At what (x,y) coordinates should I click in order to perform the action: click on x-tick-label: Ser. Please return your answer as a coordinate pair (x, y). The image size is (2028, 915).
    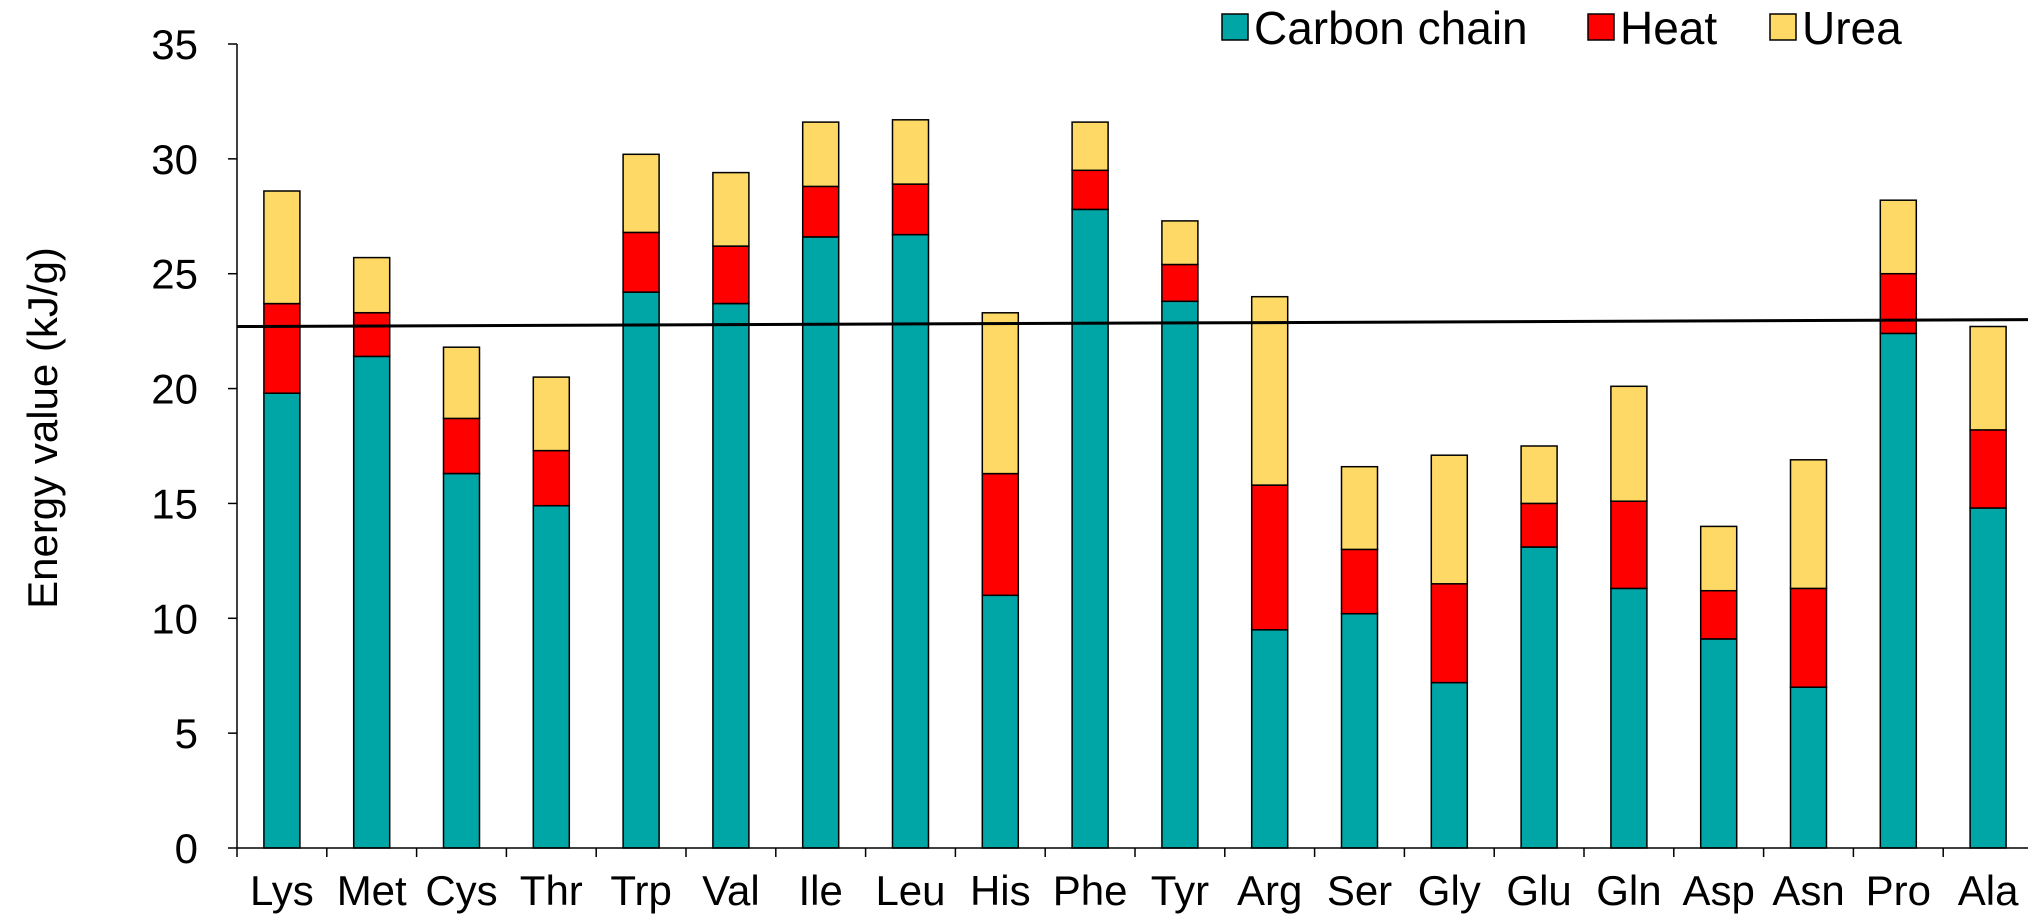
    Looking at the image, I should click on (1359, 890).